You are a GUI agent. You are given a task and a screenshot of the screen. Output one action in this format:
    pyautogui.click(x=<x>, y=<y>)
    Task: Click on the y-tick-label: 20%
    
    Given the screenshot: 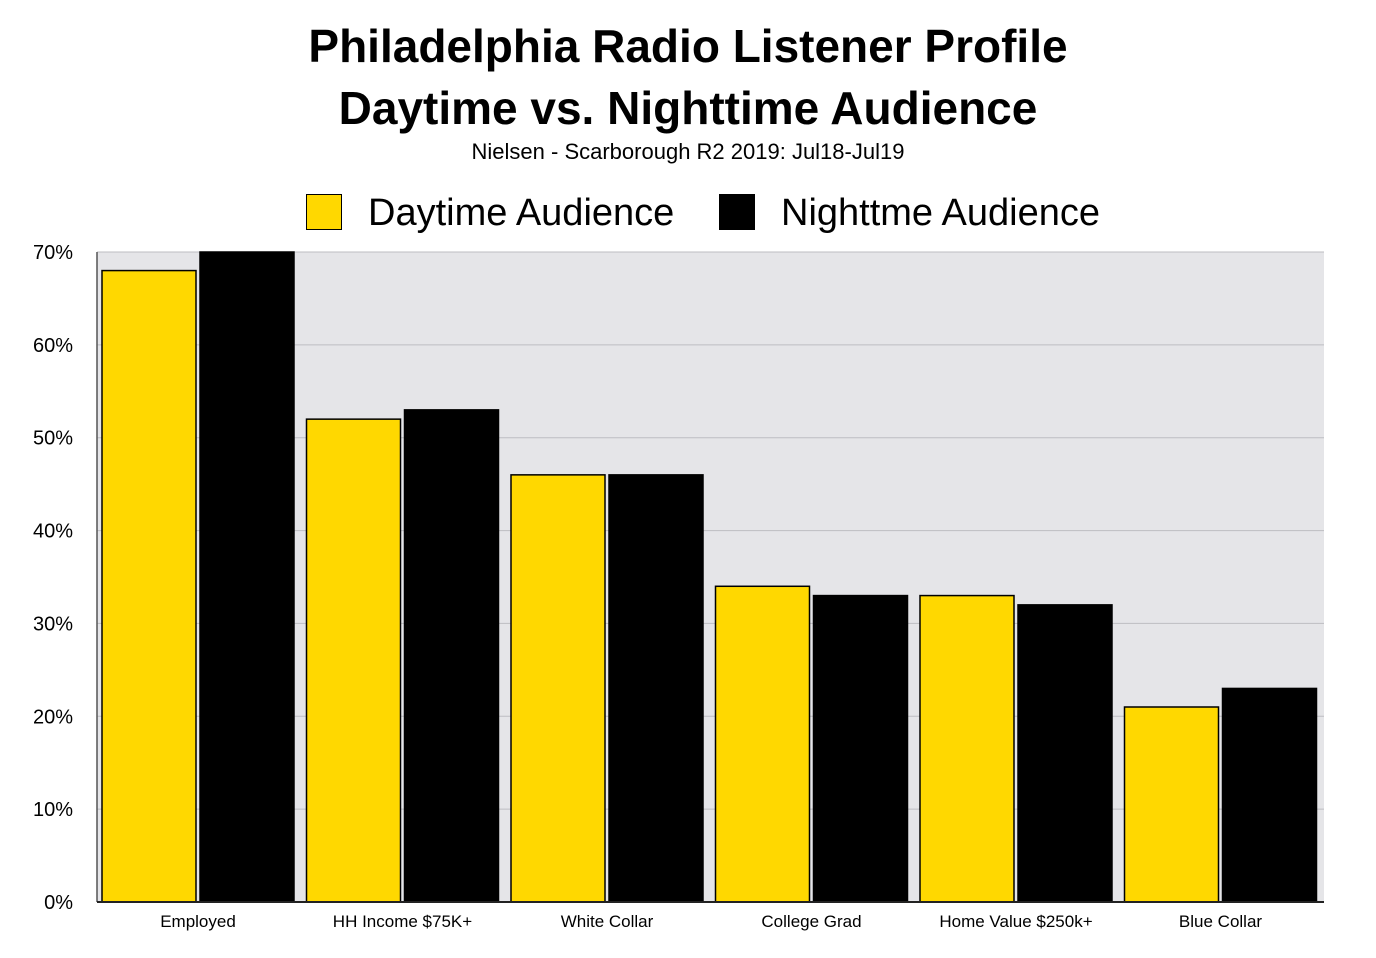 What is the action you would take?
    pyautogui.click(x=53, y=717)
    